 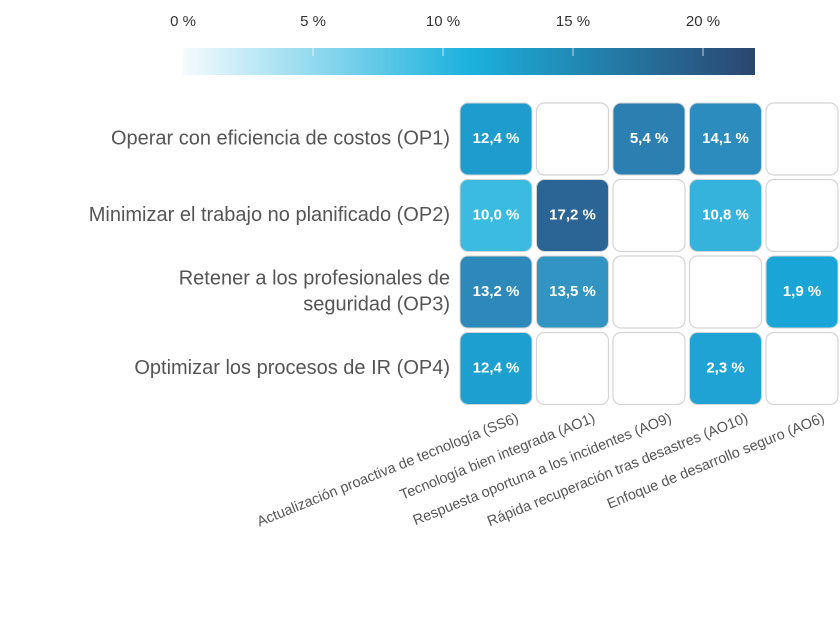 I want to click on cell-label: 17,2 %, so click(x=572, y=214).